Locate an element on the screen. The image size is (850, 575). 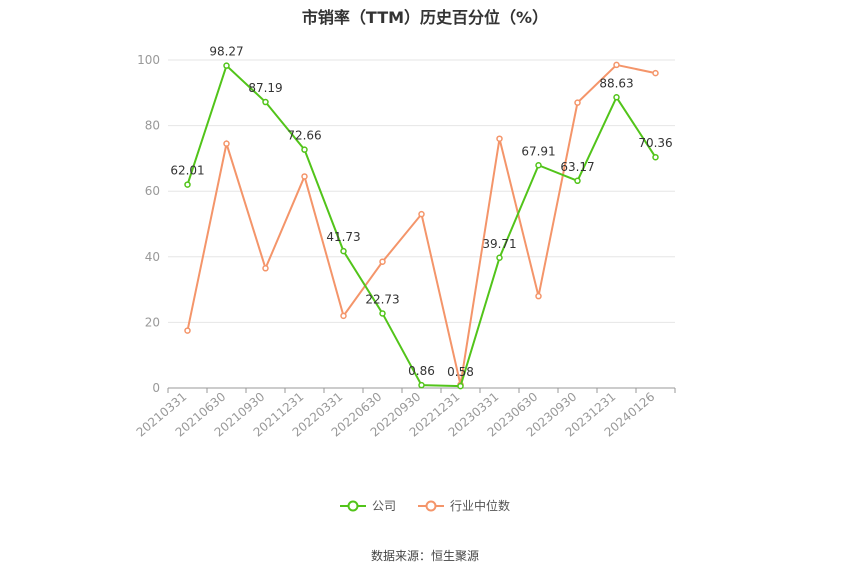
y-tick-label: 0 is located at coordinates (156, 388).